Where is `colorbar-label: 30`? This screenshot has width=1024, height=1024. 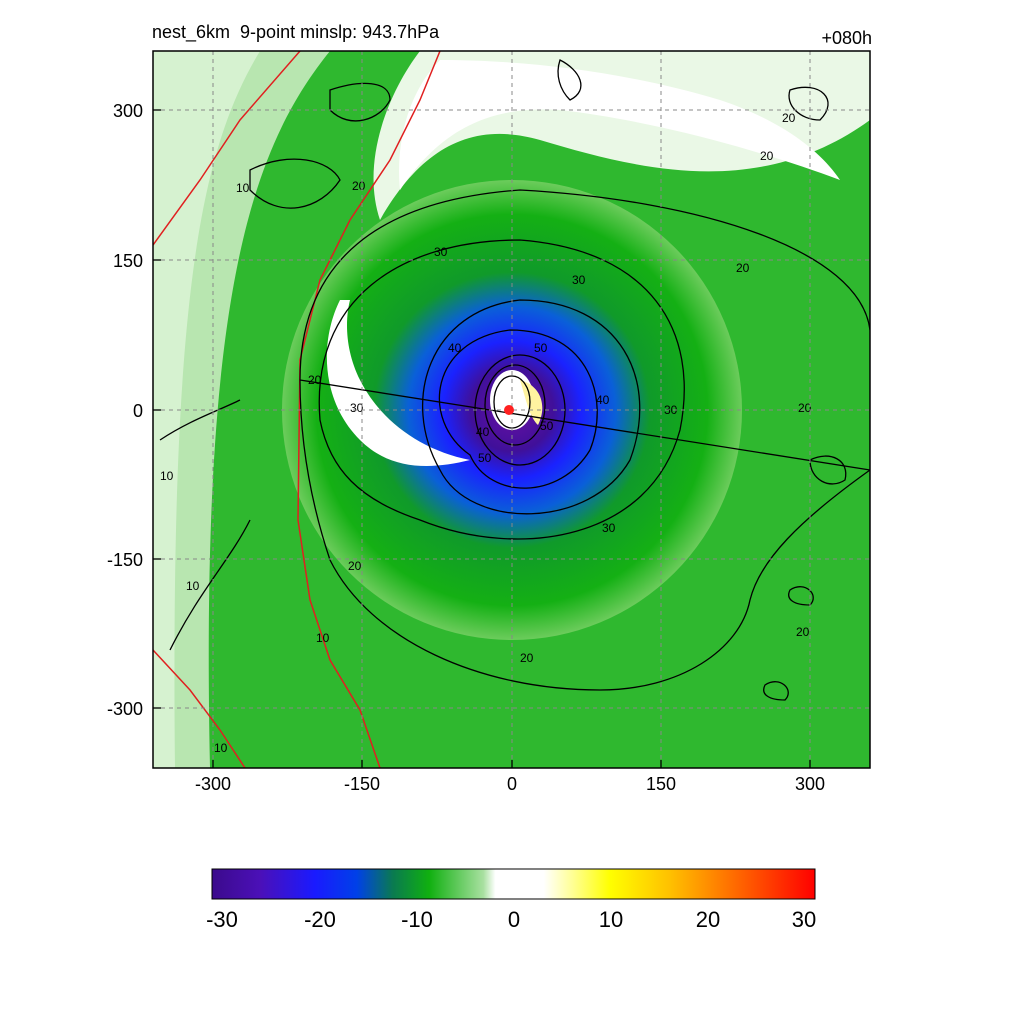 colorbar-label: 30 is located at coordinates (804, 919).